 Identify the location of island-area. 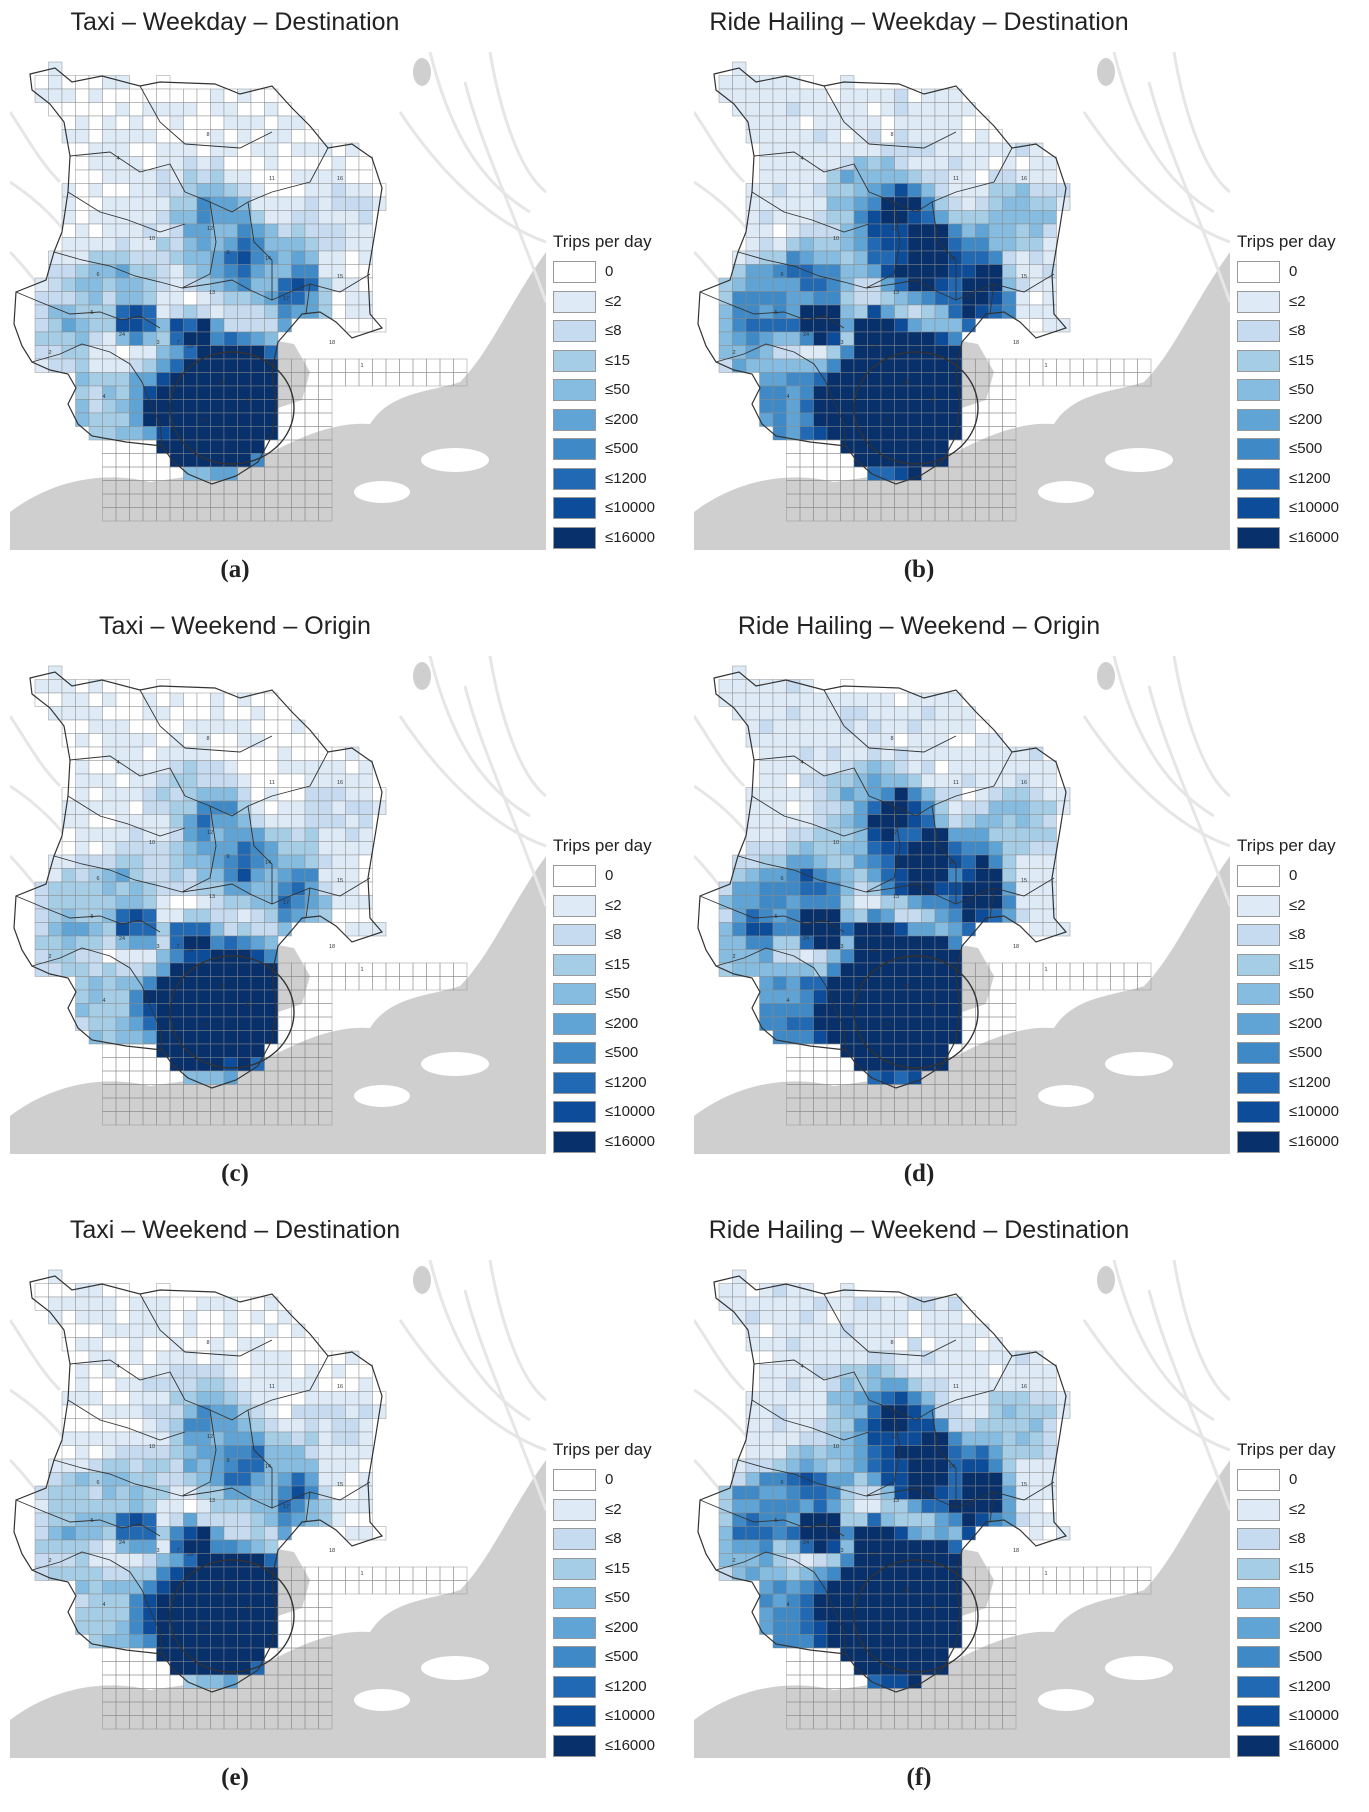
(1066, 1700).